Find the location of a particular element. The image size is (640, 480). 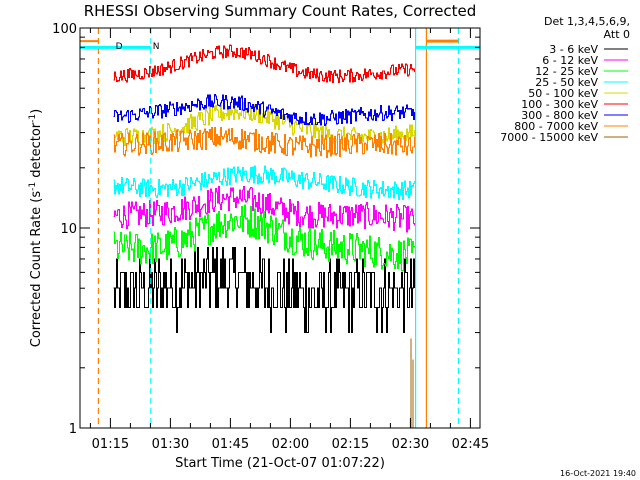

legend-label: 6 - 12 keV is located at coordinates (570, 60).